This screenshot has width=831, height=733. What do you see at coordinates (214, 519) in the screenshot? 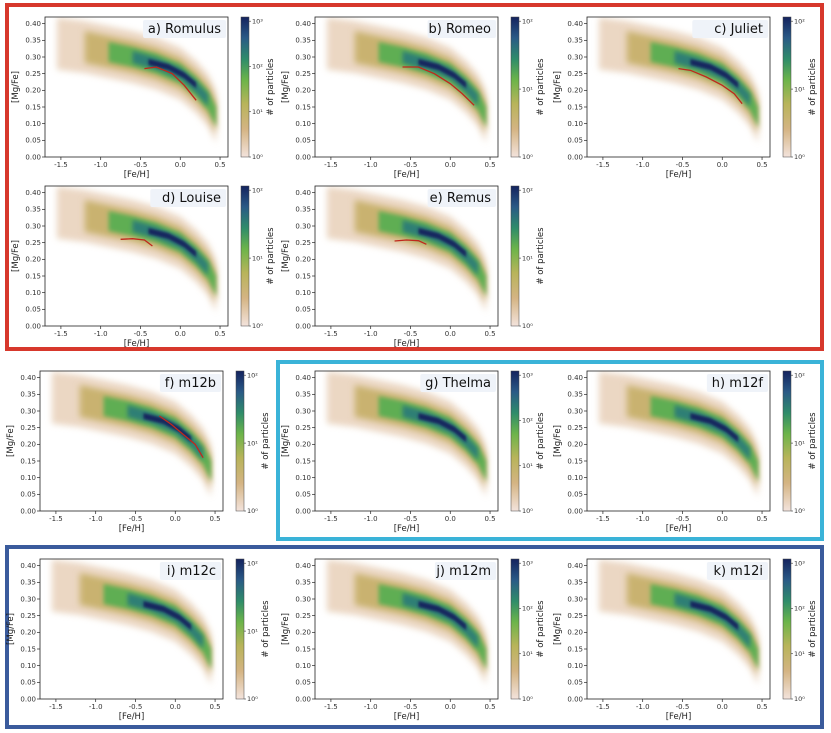
I see `x-tick-label: 0.5` at bounding box center [214, 519].